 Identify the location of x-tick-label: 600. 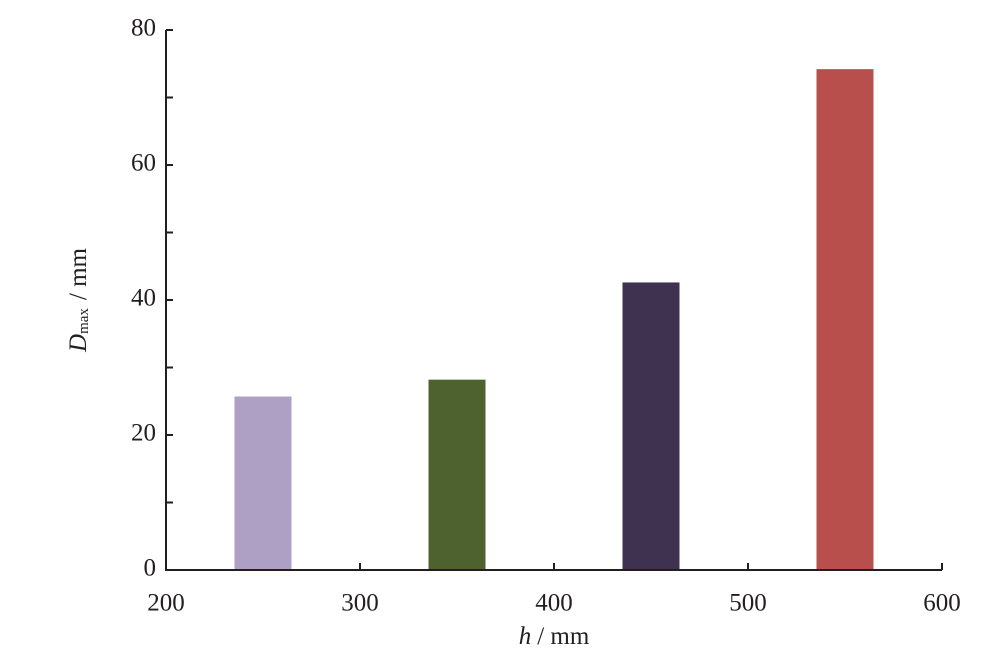
(942, 603).